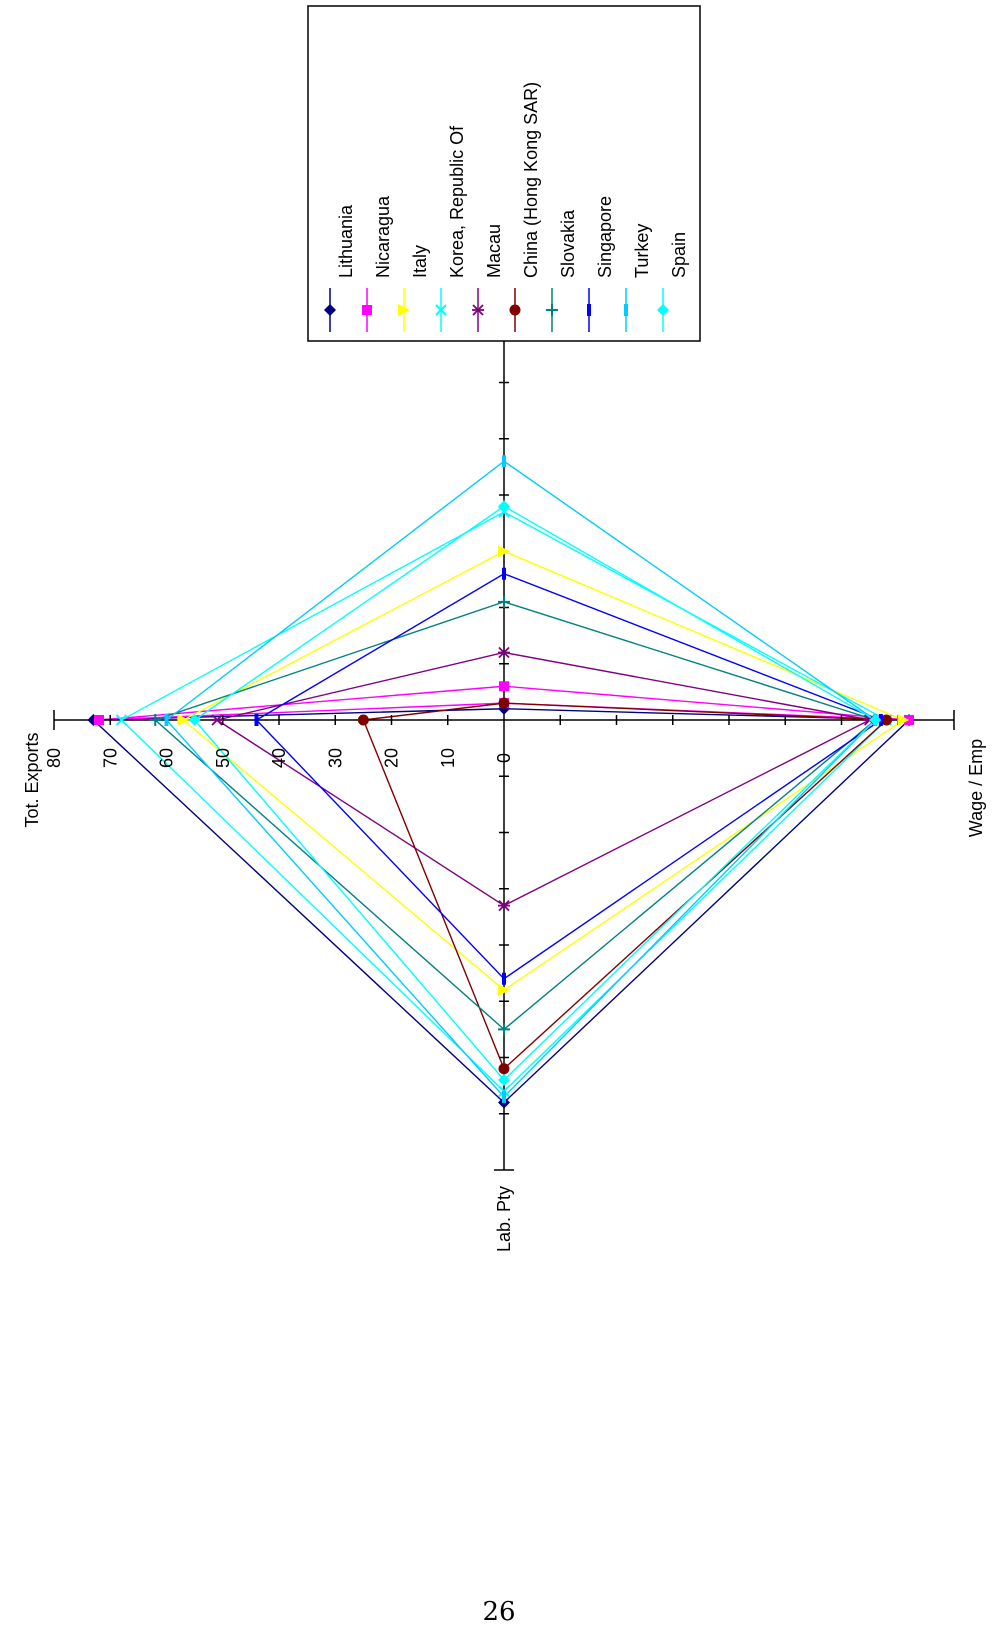 The image size is (998, 1627). What do you see at coordinates (663, 310) in the screenshot?
I see `legend-marker-spain` at bounding box center [663, 310].